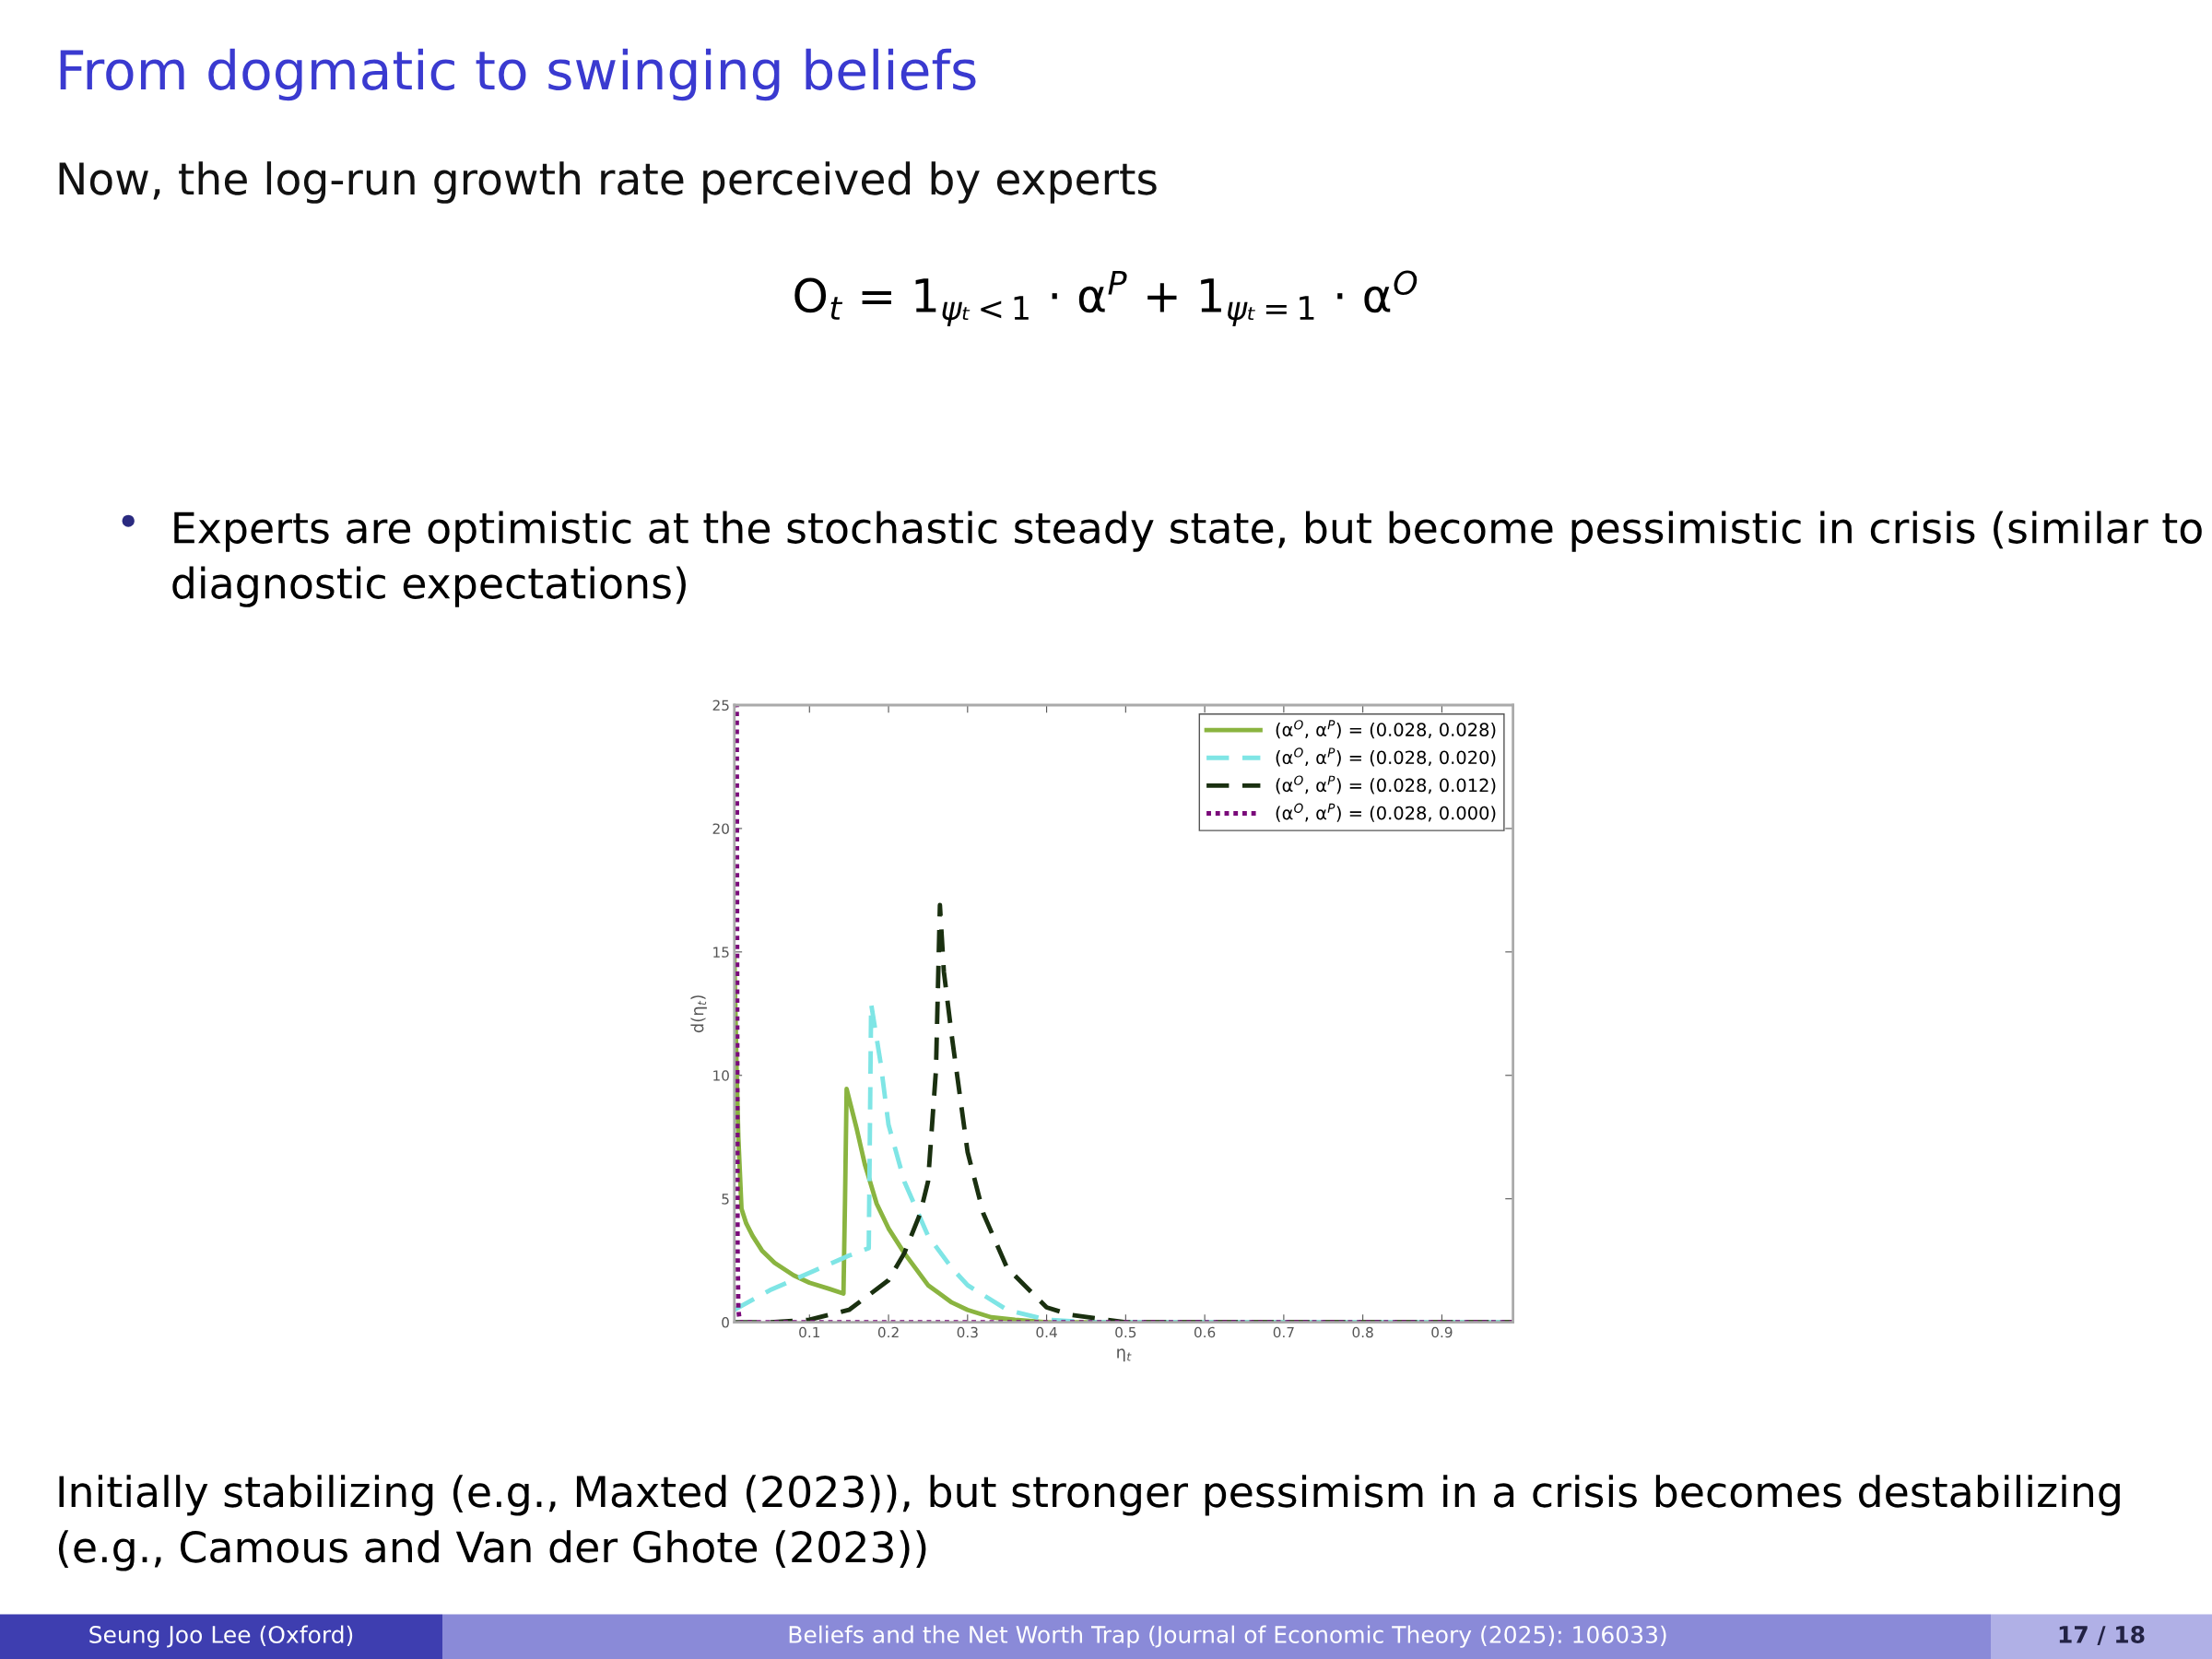 The width and height of the screenshot is (2212, 1659). What do you see at coordinates (720, 706) in the screenshot?
I see `y-tick-label: 25` at bounding box center [720, 706].